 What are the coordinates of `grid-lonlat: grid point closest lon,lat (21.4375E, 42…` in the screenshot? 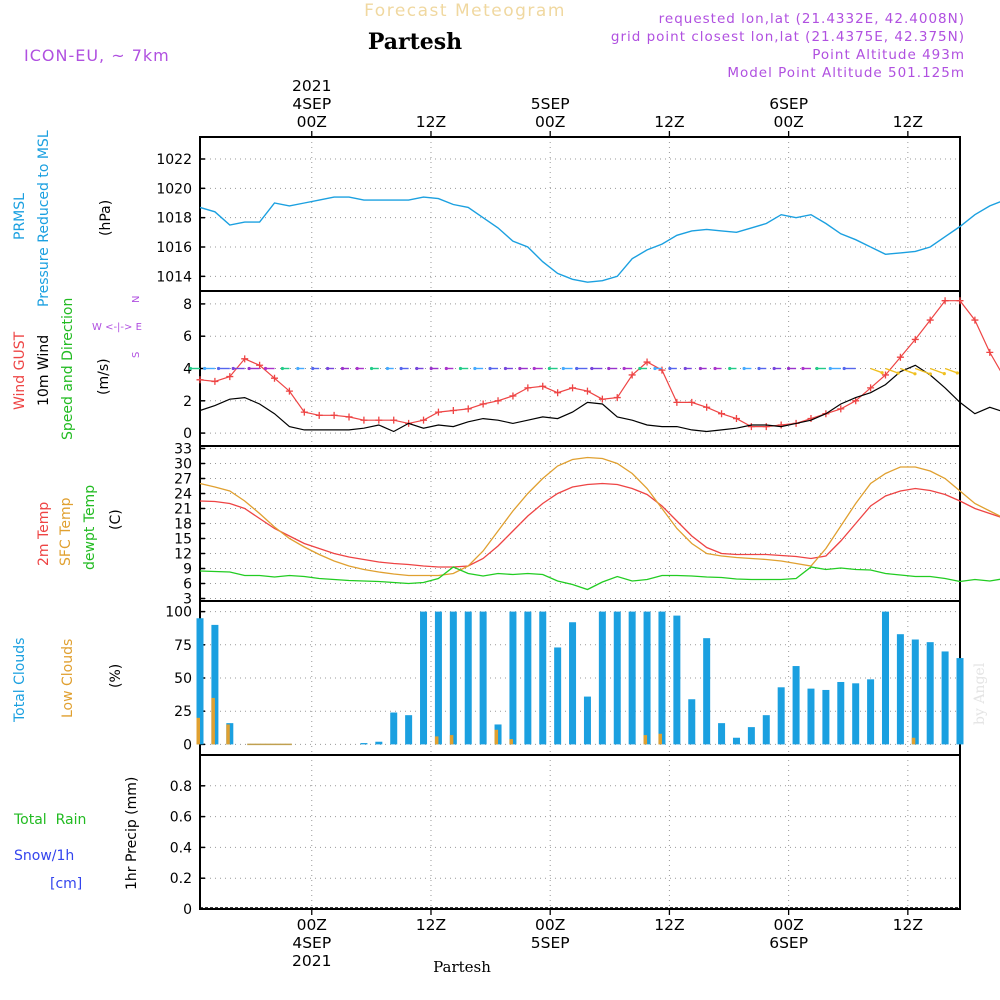 It's located at (788, 37).